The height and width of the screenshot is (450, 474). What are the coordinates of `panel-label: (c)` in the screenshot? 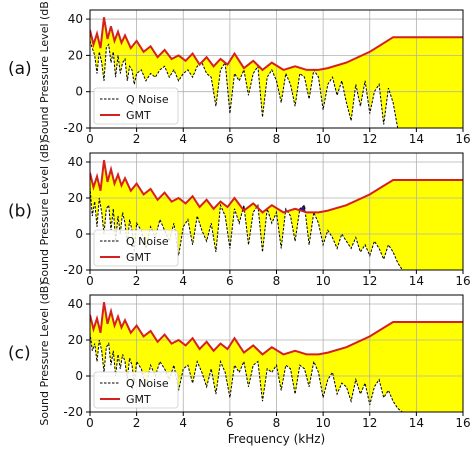 It's located at (19, 354).